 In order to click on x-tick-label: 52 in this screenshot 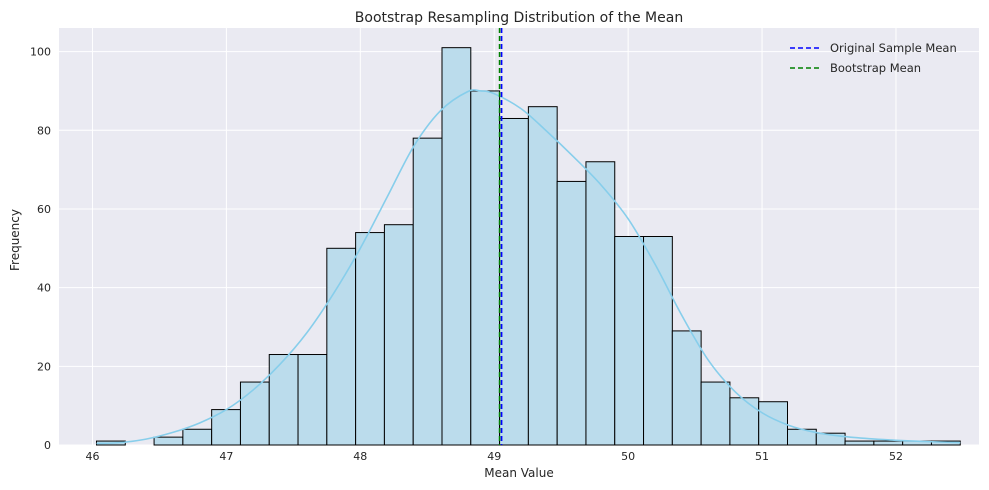, I will do `click(896, 456)`.